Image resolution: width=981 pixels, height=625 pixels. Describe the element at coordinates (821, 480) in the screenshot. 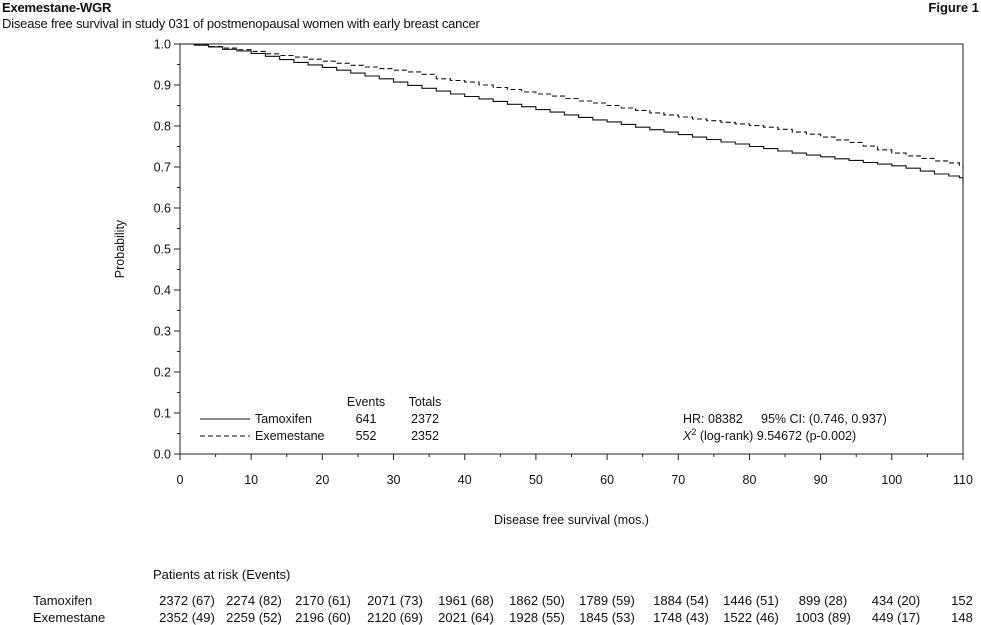

I see `x-tick-label: 90` at that location.